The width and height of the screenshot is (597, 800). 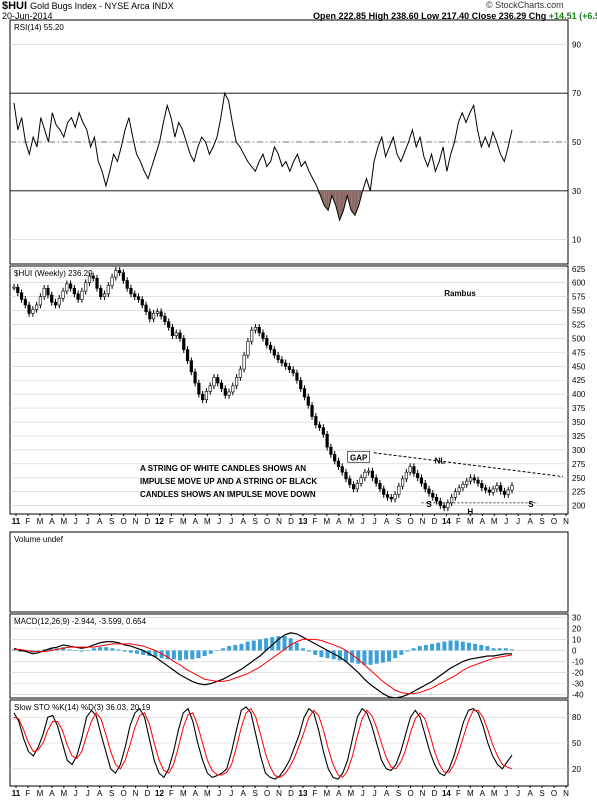 What do you see at coordinates (579, 338) in the screenshot?
I see `y-tick-price: 500` at bounding box center [579, 338].